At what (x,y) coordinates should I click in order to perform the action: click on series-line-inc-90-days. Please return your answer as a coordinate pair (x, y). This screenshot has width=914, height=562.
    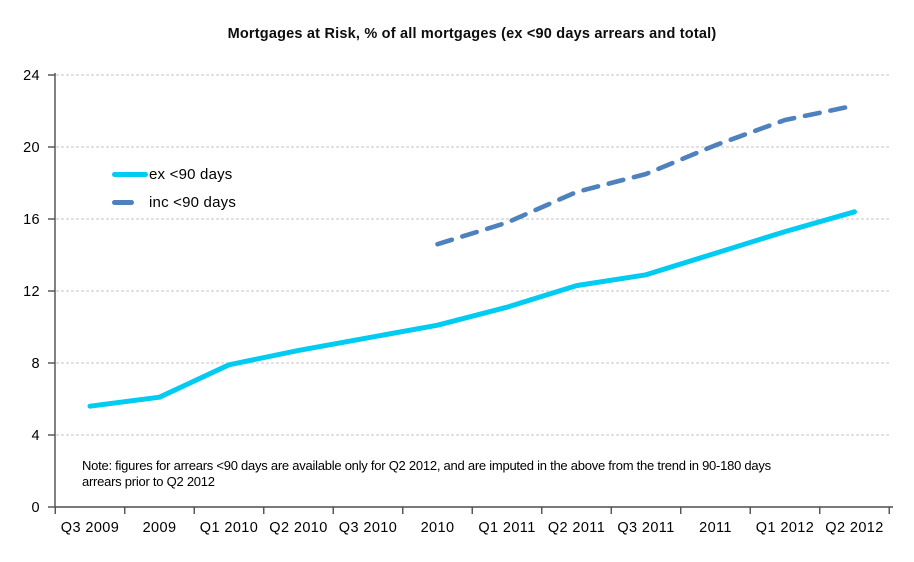
    Looking at the image, I should click on (646, 175).